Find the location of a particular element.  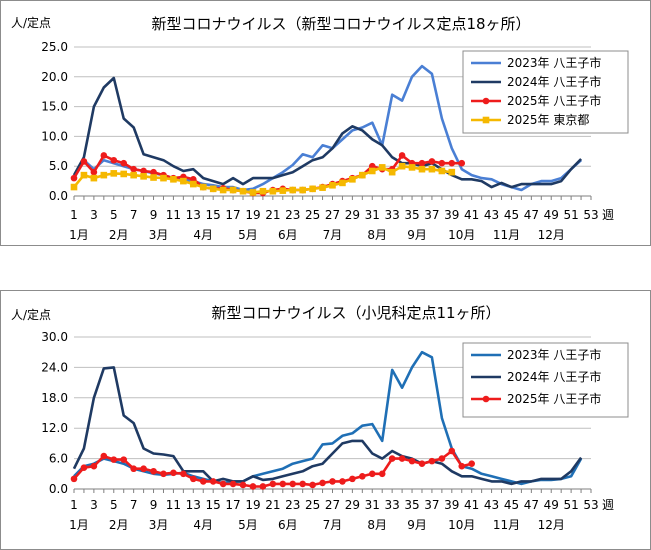

chart-1-ytick-label: 5.0 is located at coordinates (58, 166).